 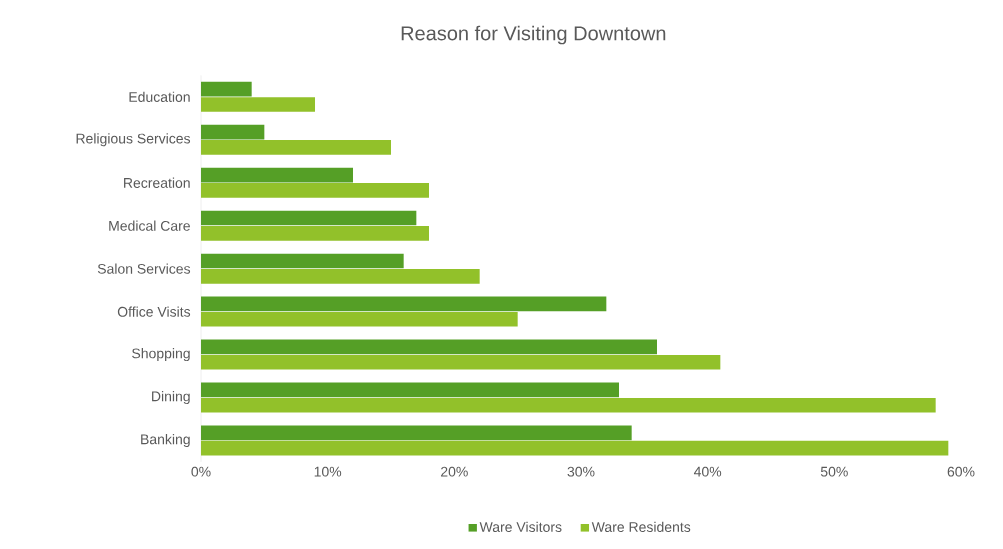 What do you see at coordinates (149, 225) in the screenshot?
I see `y-tick-label: Medical Care` at bounding box center [149, 225].